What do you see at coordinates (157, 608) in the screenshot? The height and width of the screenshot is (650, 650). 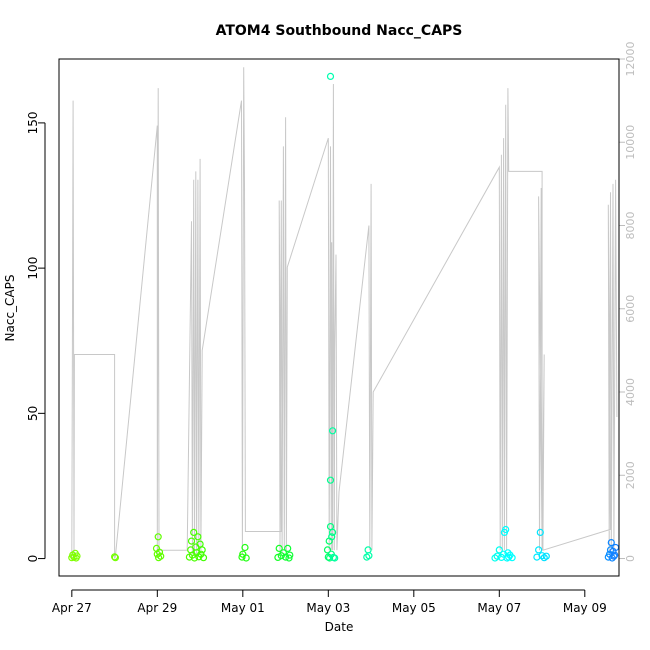 I see `x-tick-label: Apr 29` at bounding box center [157, 608].